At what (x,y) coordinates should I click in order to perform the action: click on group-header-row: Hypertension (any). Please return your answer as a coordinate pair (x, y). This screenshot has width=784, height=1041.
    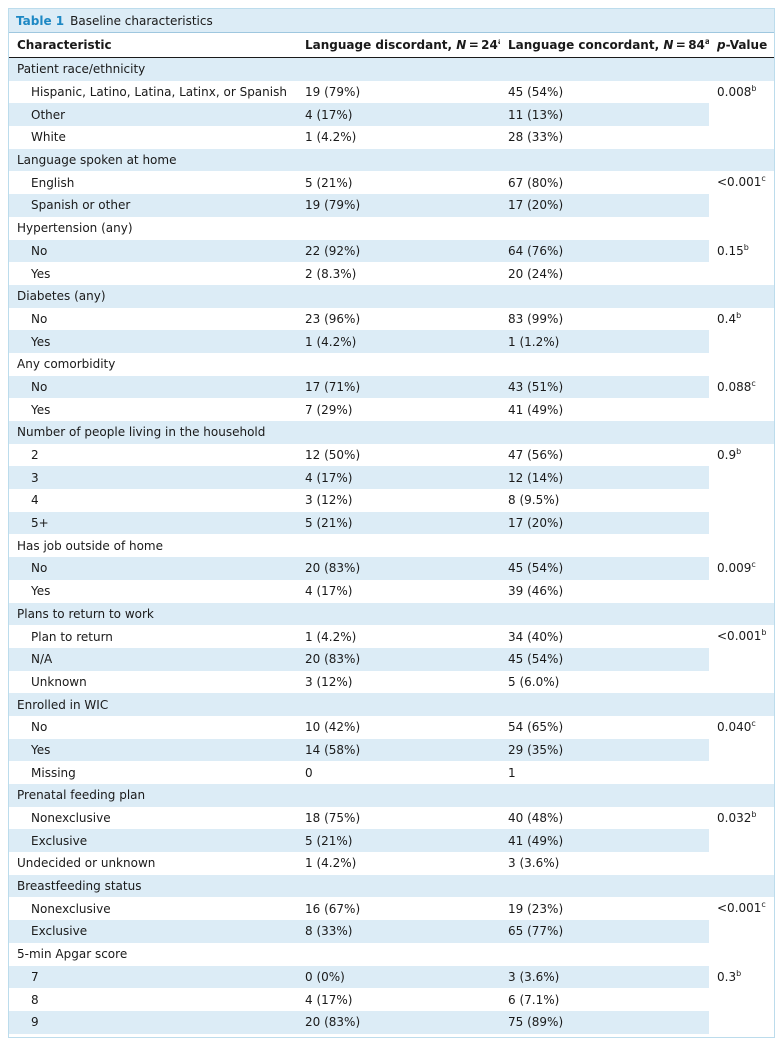
    Looking at the image, I should click on (391, 228).